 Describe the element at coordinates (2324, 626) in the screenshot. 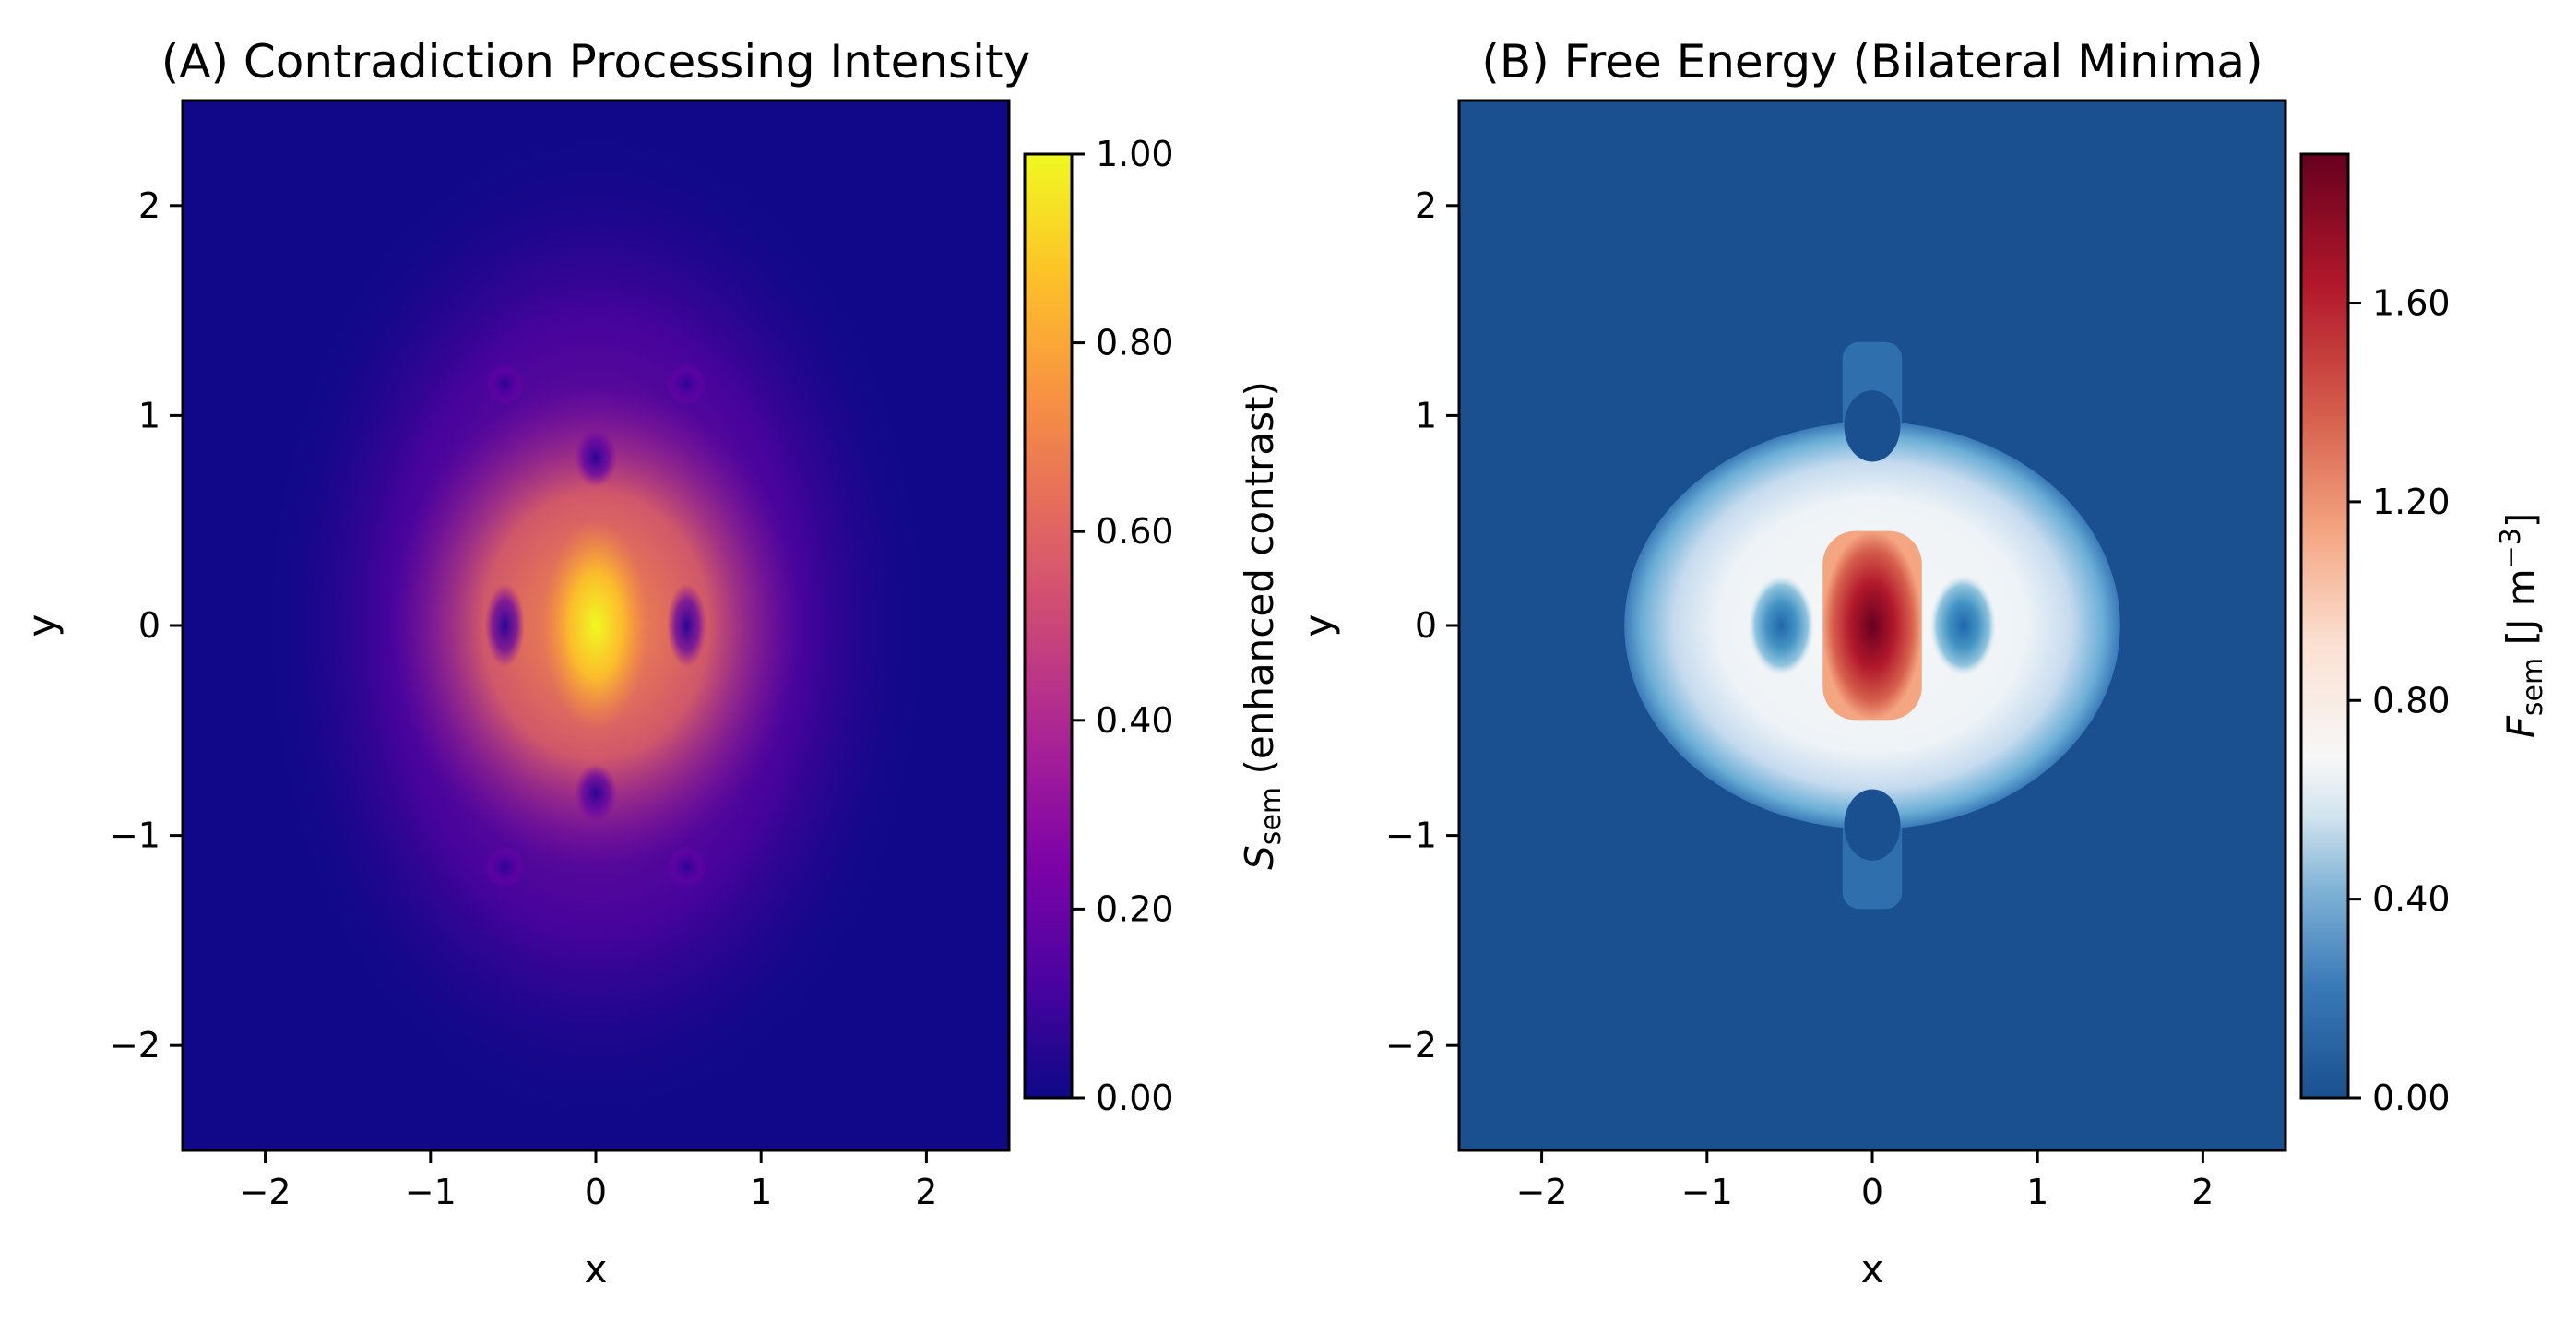

I see `colorbar-b` at that location.